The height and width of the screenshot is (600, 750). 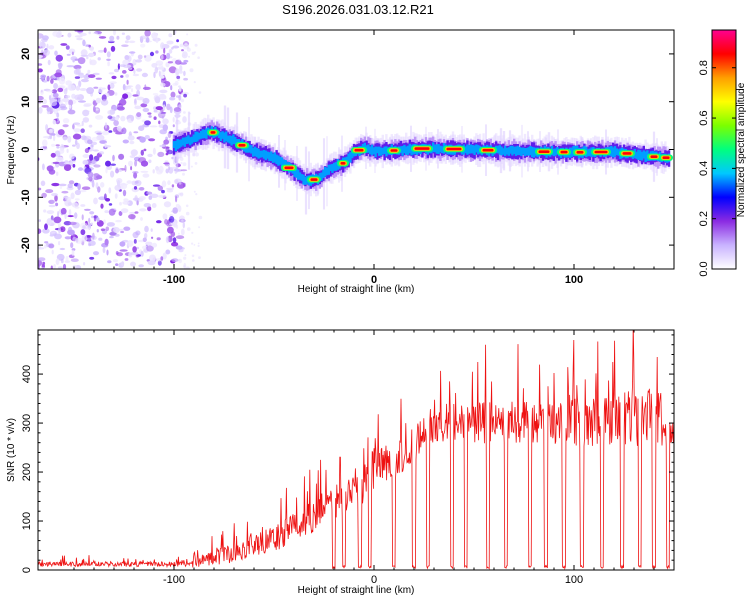 What do you see at coordinates (422, 160) in the screenshot?
I see `spectrogram-signal-track` at bounding box center [422, 160].